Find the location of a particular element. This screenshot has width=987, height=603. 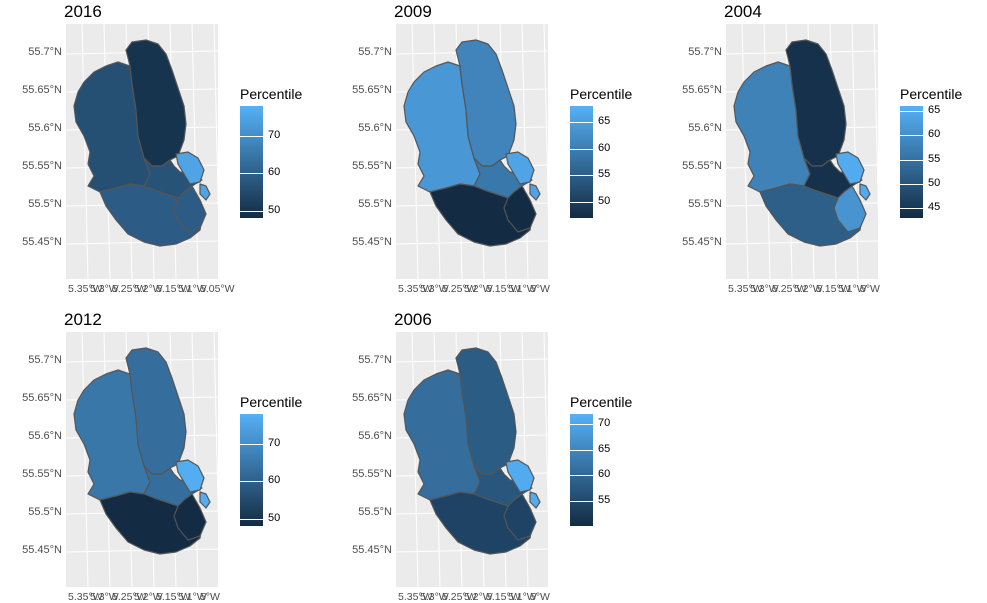

panel-title: 2009 is located at coordinates (413, 11).